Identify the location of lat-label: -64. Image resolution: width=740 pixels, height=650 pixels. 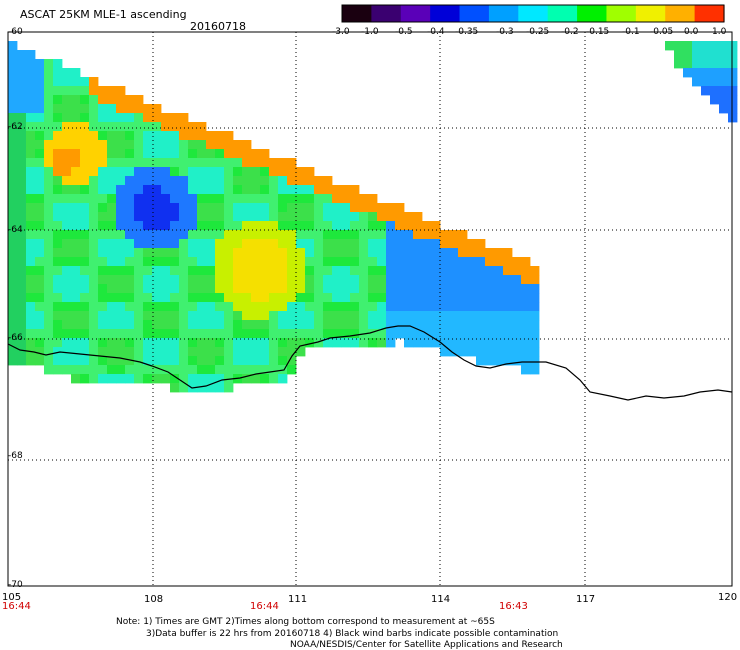
(15, 230).